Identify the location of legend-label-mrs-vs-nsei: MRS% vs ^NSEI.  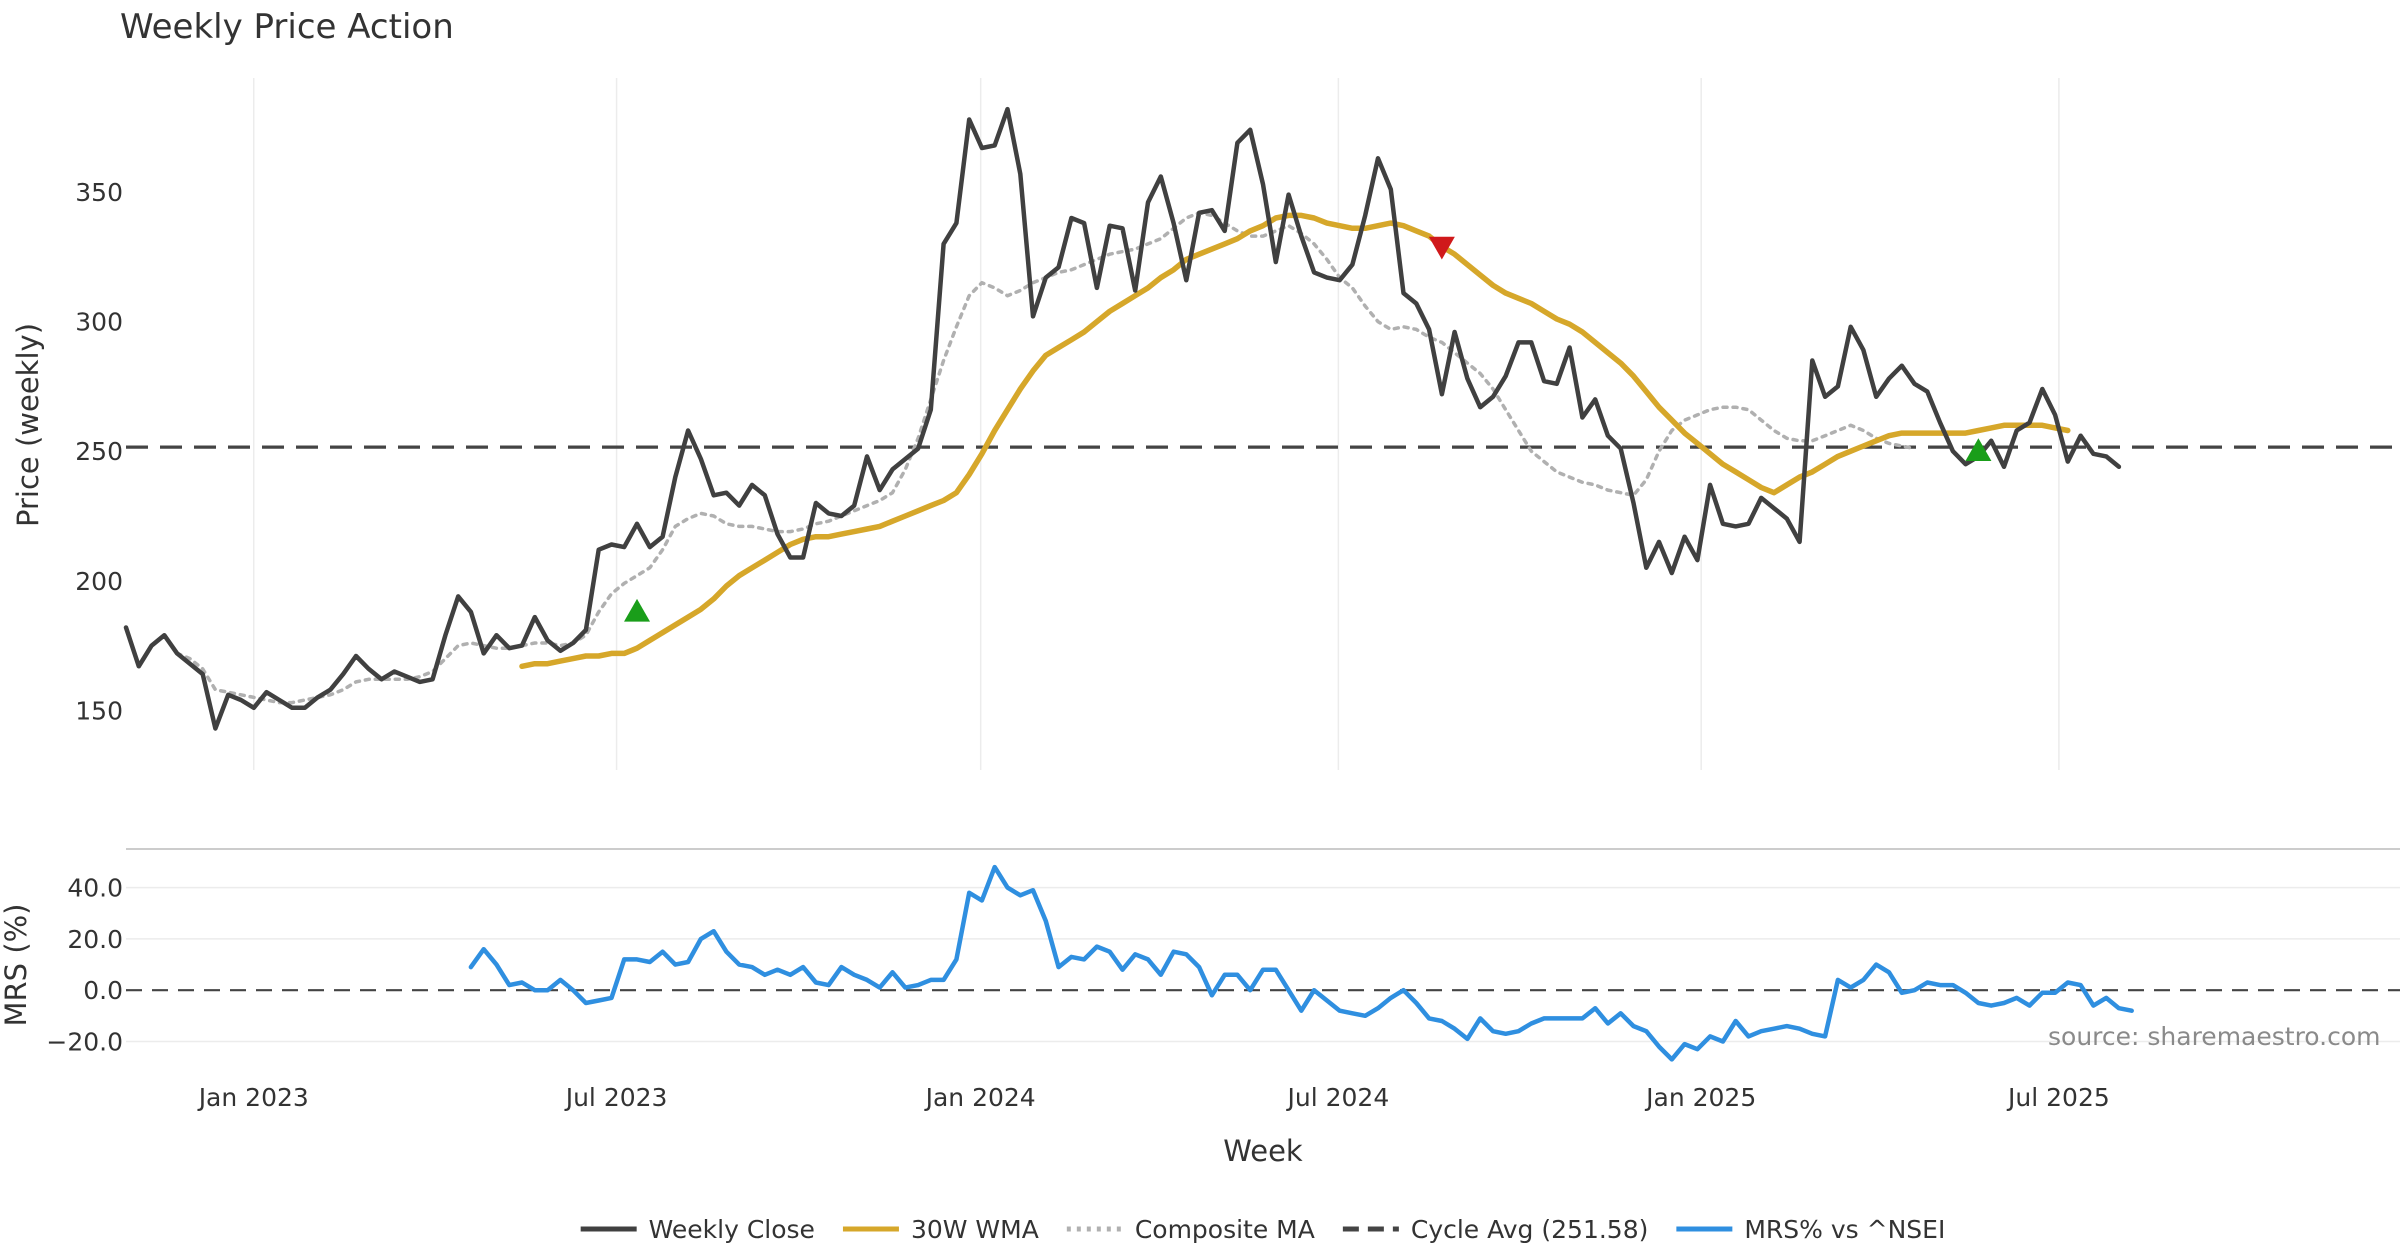
(1844, 1229).